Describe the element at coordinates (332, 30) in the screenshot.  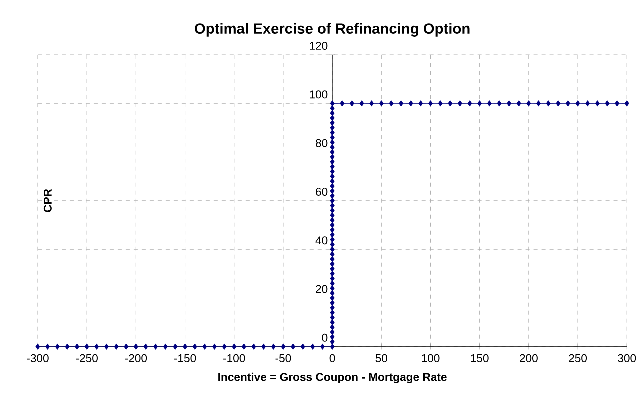
I see `chart-title: Optimal Exercise of Refinancing Option` at that location.